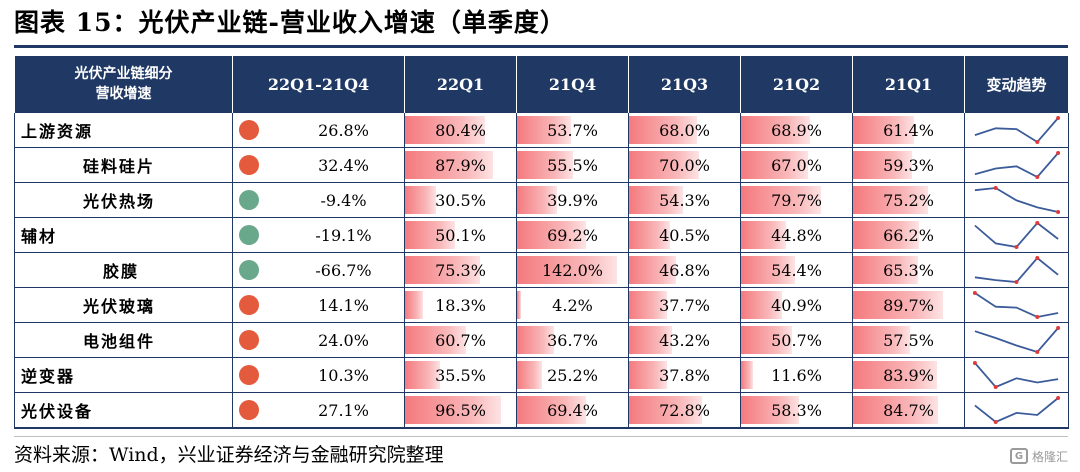 This screenshot has height=472, width=1080. I want to click on quarter-cell: 36.7%, so click(572, 340).